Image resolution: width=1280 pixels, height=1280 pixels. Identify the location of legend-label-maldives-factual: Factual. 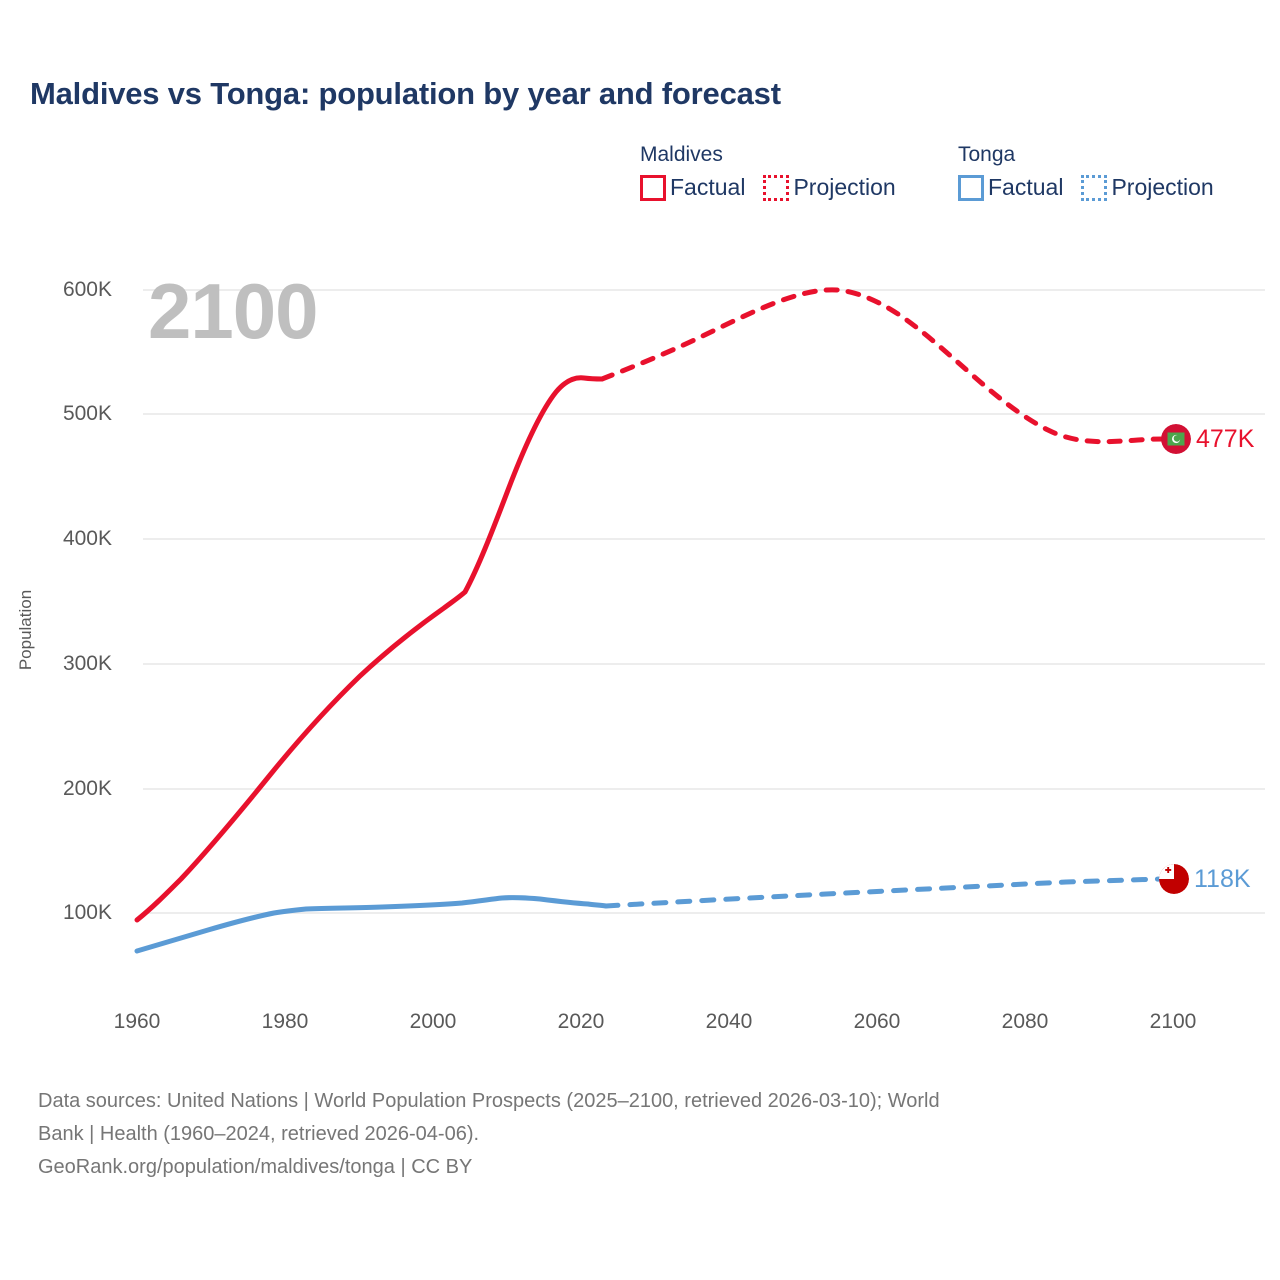
(708, 187).